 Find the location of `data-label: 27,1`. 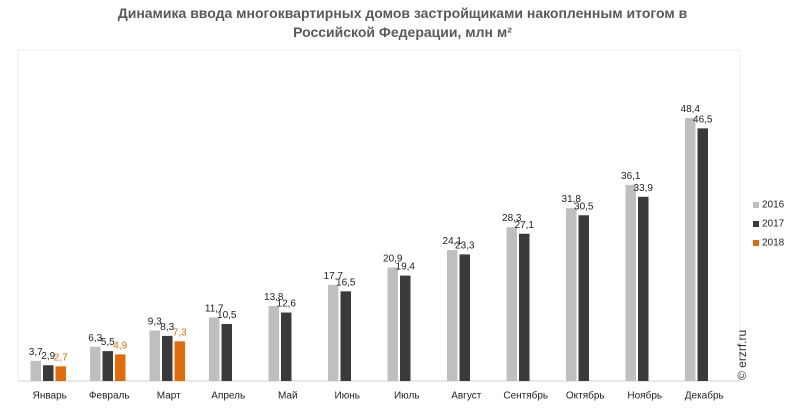

data-label: 27,1 is located at coordinates (525, 225).